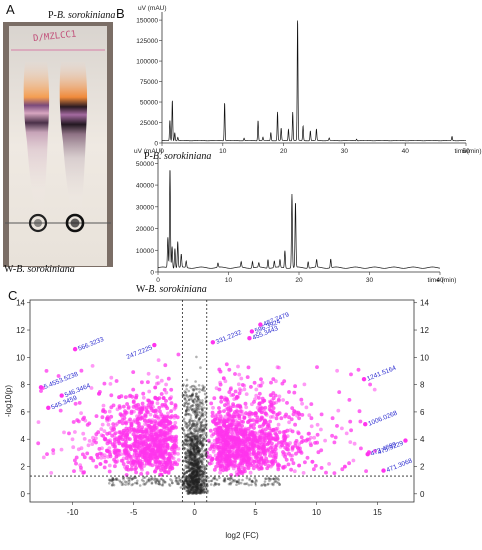 The height and width of the screenshot is (550, 482). I want to click on chrom-bot-x-axis-label: time (min), so click(442, 280).